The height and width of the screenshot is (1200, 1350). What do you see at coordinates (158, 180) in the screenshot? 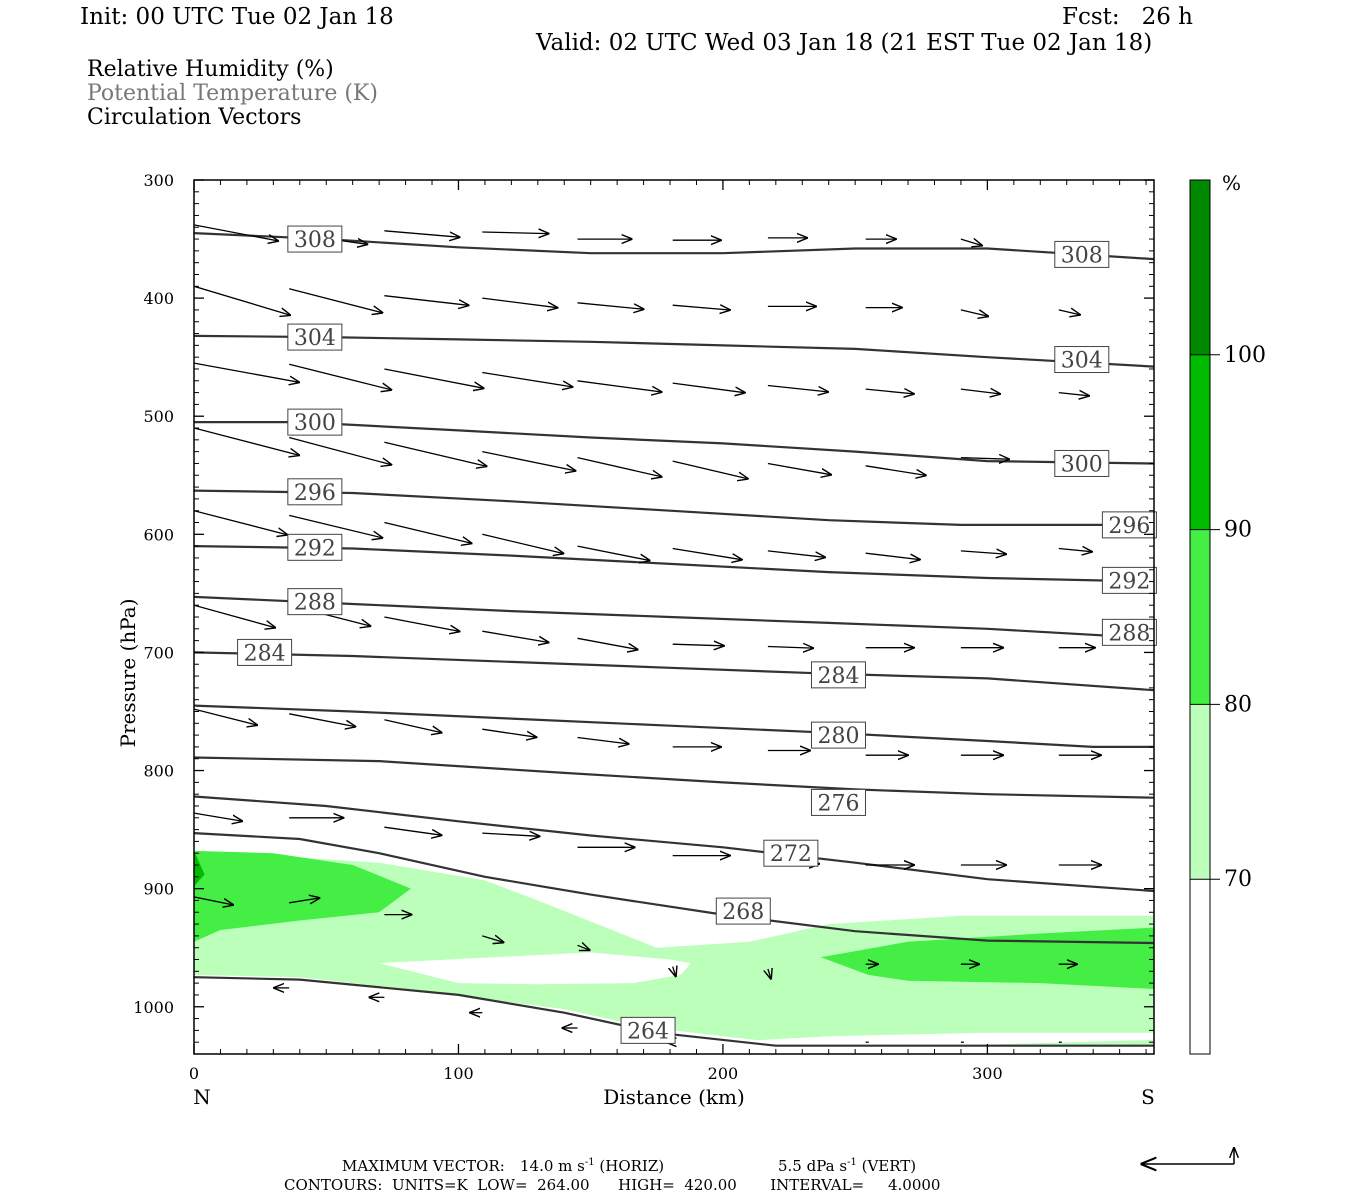
I see `y-tick-label: 300` at bounding box center [158, 180].